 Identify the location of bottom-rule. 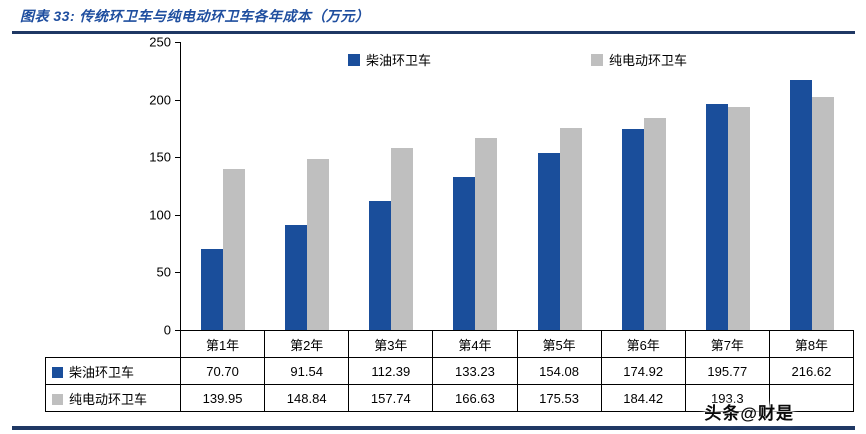
(433, 428).